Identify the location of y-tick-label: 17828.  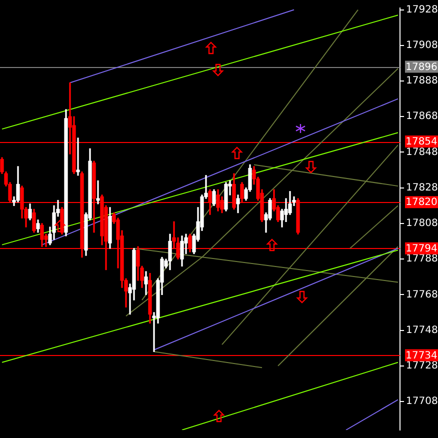
(422, 188).